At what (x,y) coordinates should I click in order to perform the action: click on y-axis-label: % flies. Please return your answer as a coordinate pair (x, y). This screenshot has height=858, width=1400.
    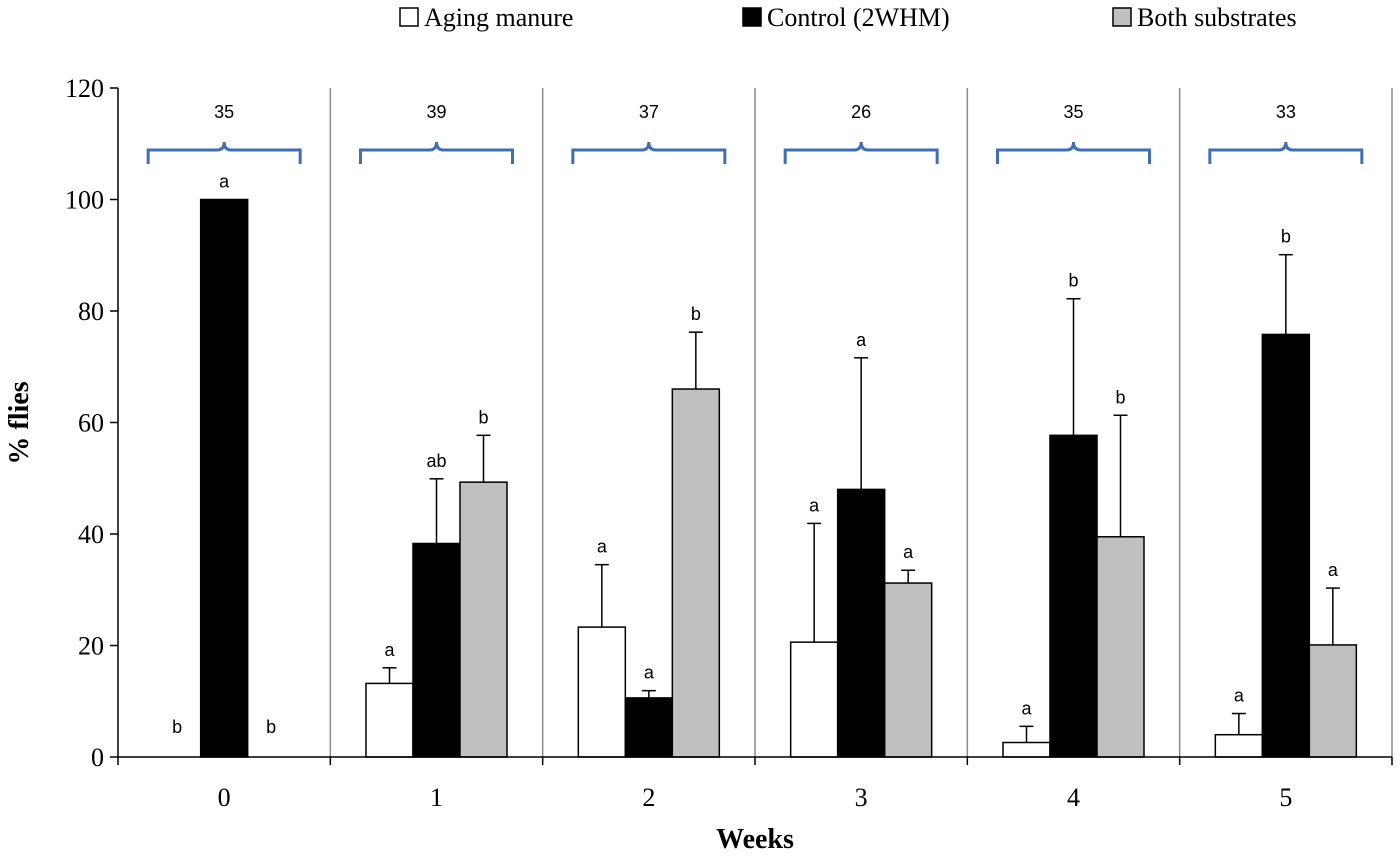
    Looking at the image, I should click on (19, 422).